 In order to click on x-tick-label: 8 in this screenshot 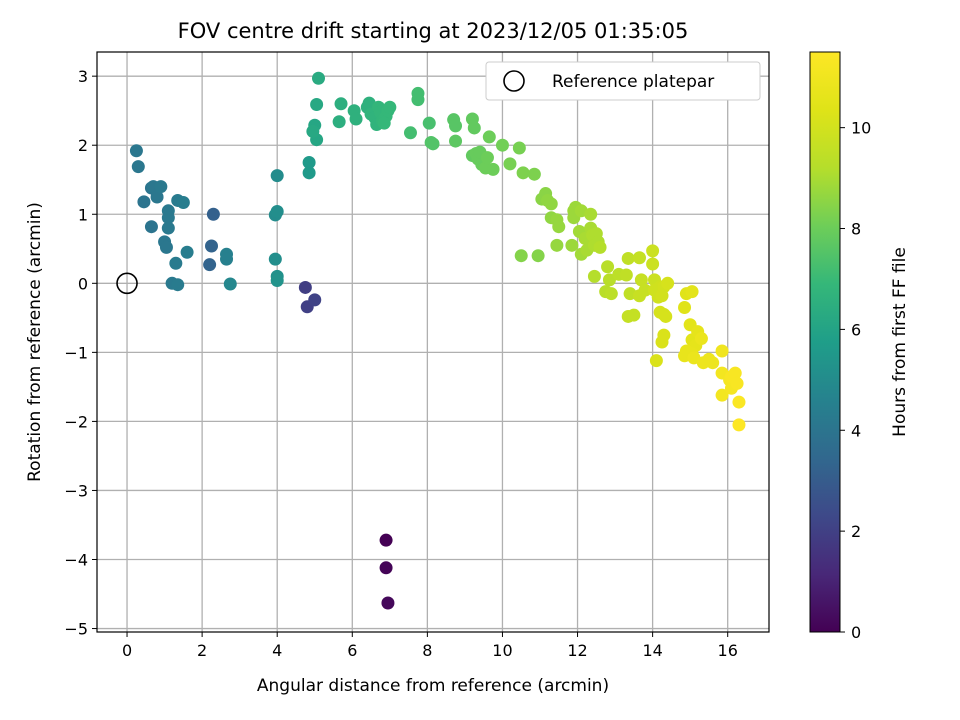, I will do `click(427, 650)`.